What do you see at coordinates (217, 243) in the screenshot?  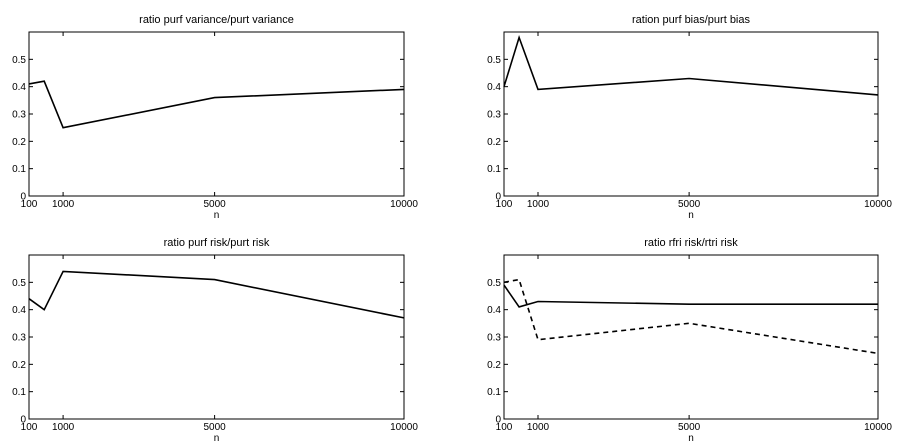 I see `chart-title: ratio purf risk/purt risk` at bounding box center [217, 243].